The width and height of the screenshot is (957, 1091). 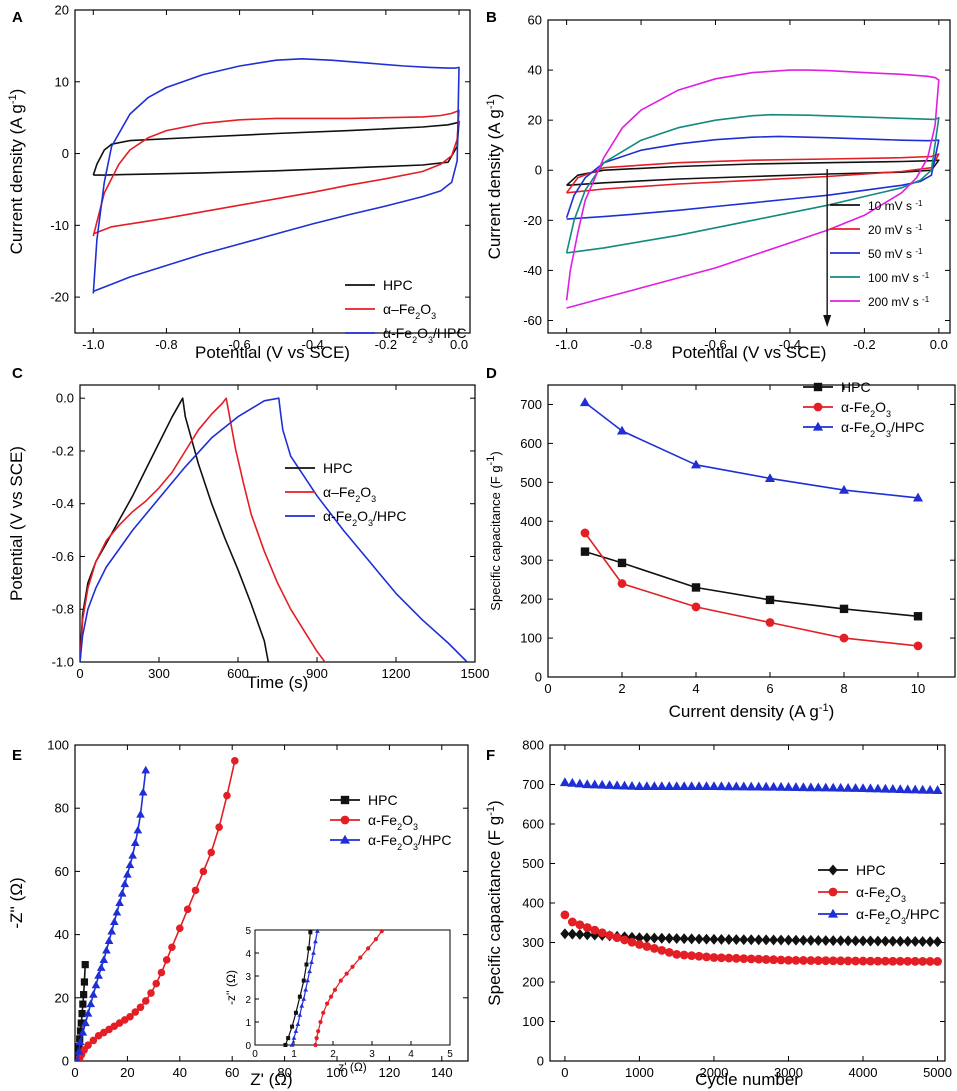 I want to click on x-tick-label: 10, so click(x=918, y=688).